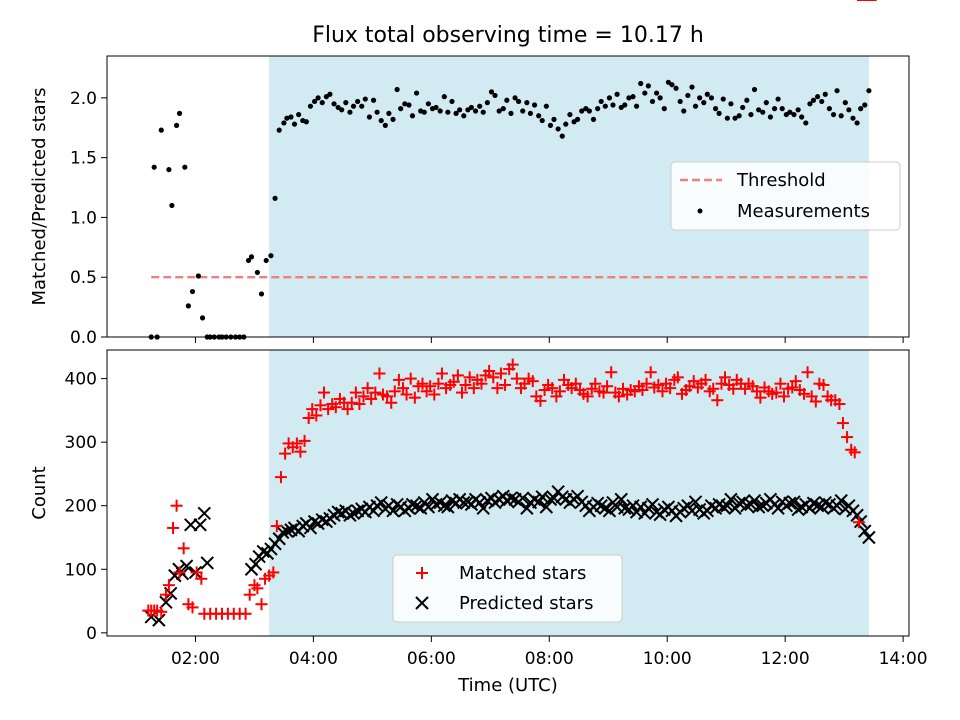 Image resolution: width=960 pixels, height=720 pixels. Describe the element at coordinates (91, 634) in the screenshot. I see `y-tick-label: 0` at that location.